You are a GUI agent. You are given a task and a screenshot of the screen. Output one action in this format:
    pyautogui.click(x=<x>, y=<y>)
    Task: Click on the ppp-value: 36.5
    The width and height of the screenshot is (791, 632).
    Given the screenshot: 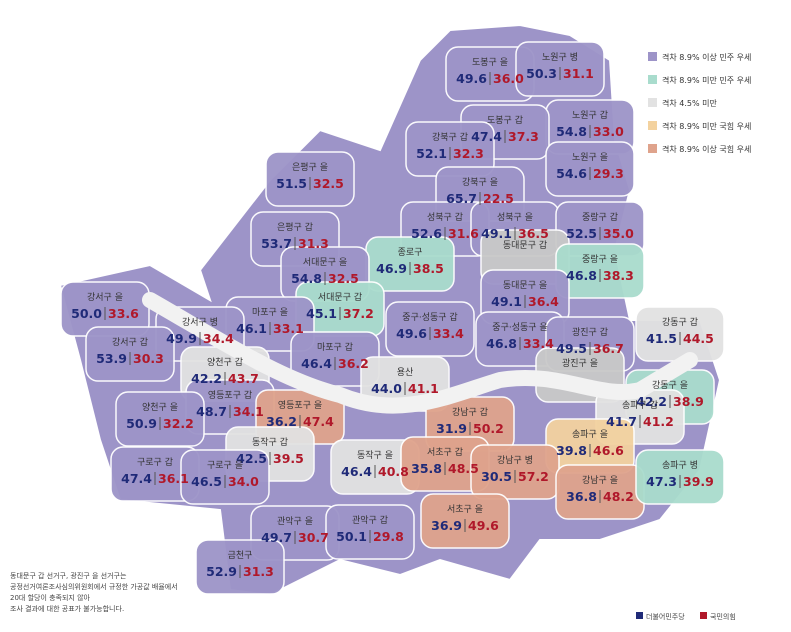 What is the action you would take?
    pyautogui.click(x=533, y=233)
    